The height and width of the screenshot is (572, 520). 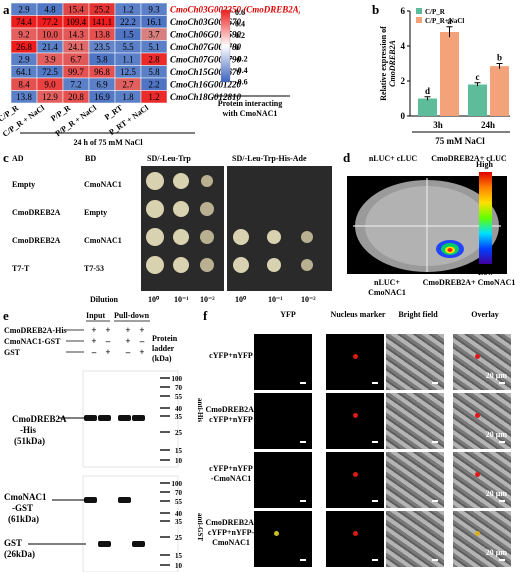 I want to click on heatmap-value: 141.1, so click(x=102, y=22).